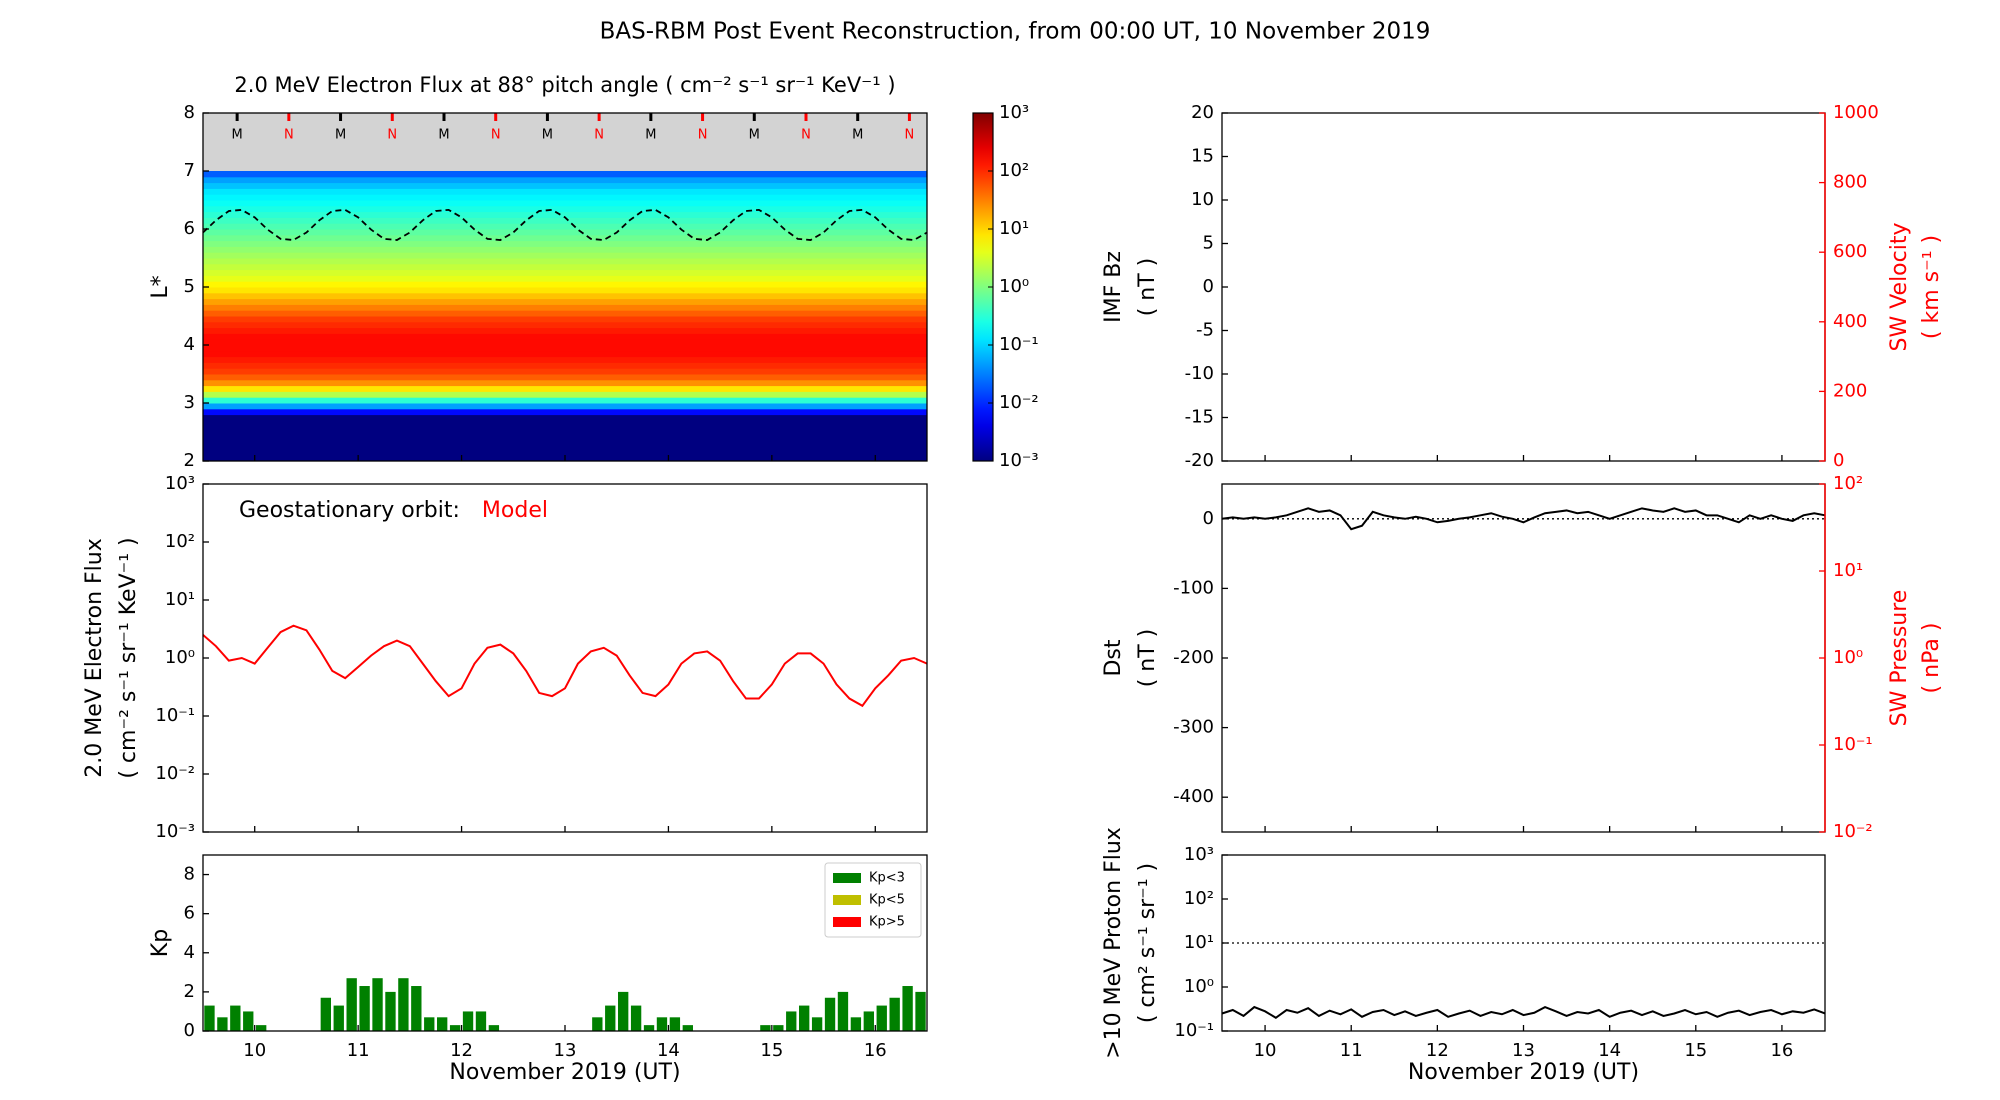  What do you see at coordinates (1014, 228) in the screenshot?
I see `colorbar-tick-label: 10¹` at bounding box center [1014, 228].